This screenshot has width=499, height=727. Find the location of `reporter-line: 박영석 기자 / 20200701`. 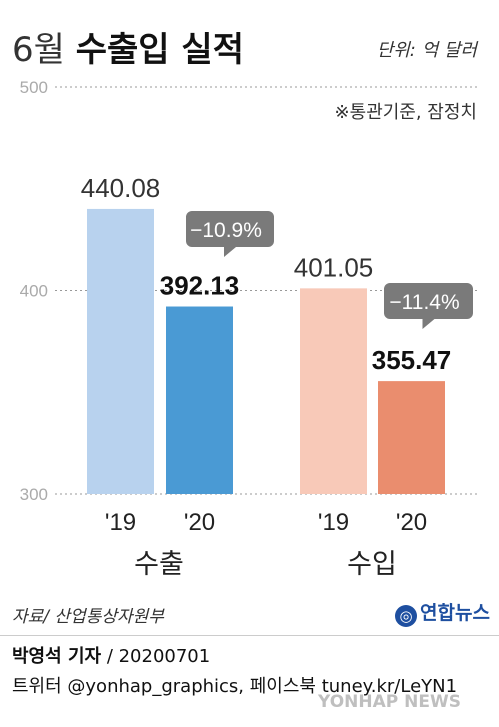

reporter-line: 박영석 기자 / 20200701 is located at coordinates (111, 655).